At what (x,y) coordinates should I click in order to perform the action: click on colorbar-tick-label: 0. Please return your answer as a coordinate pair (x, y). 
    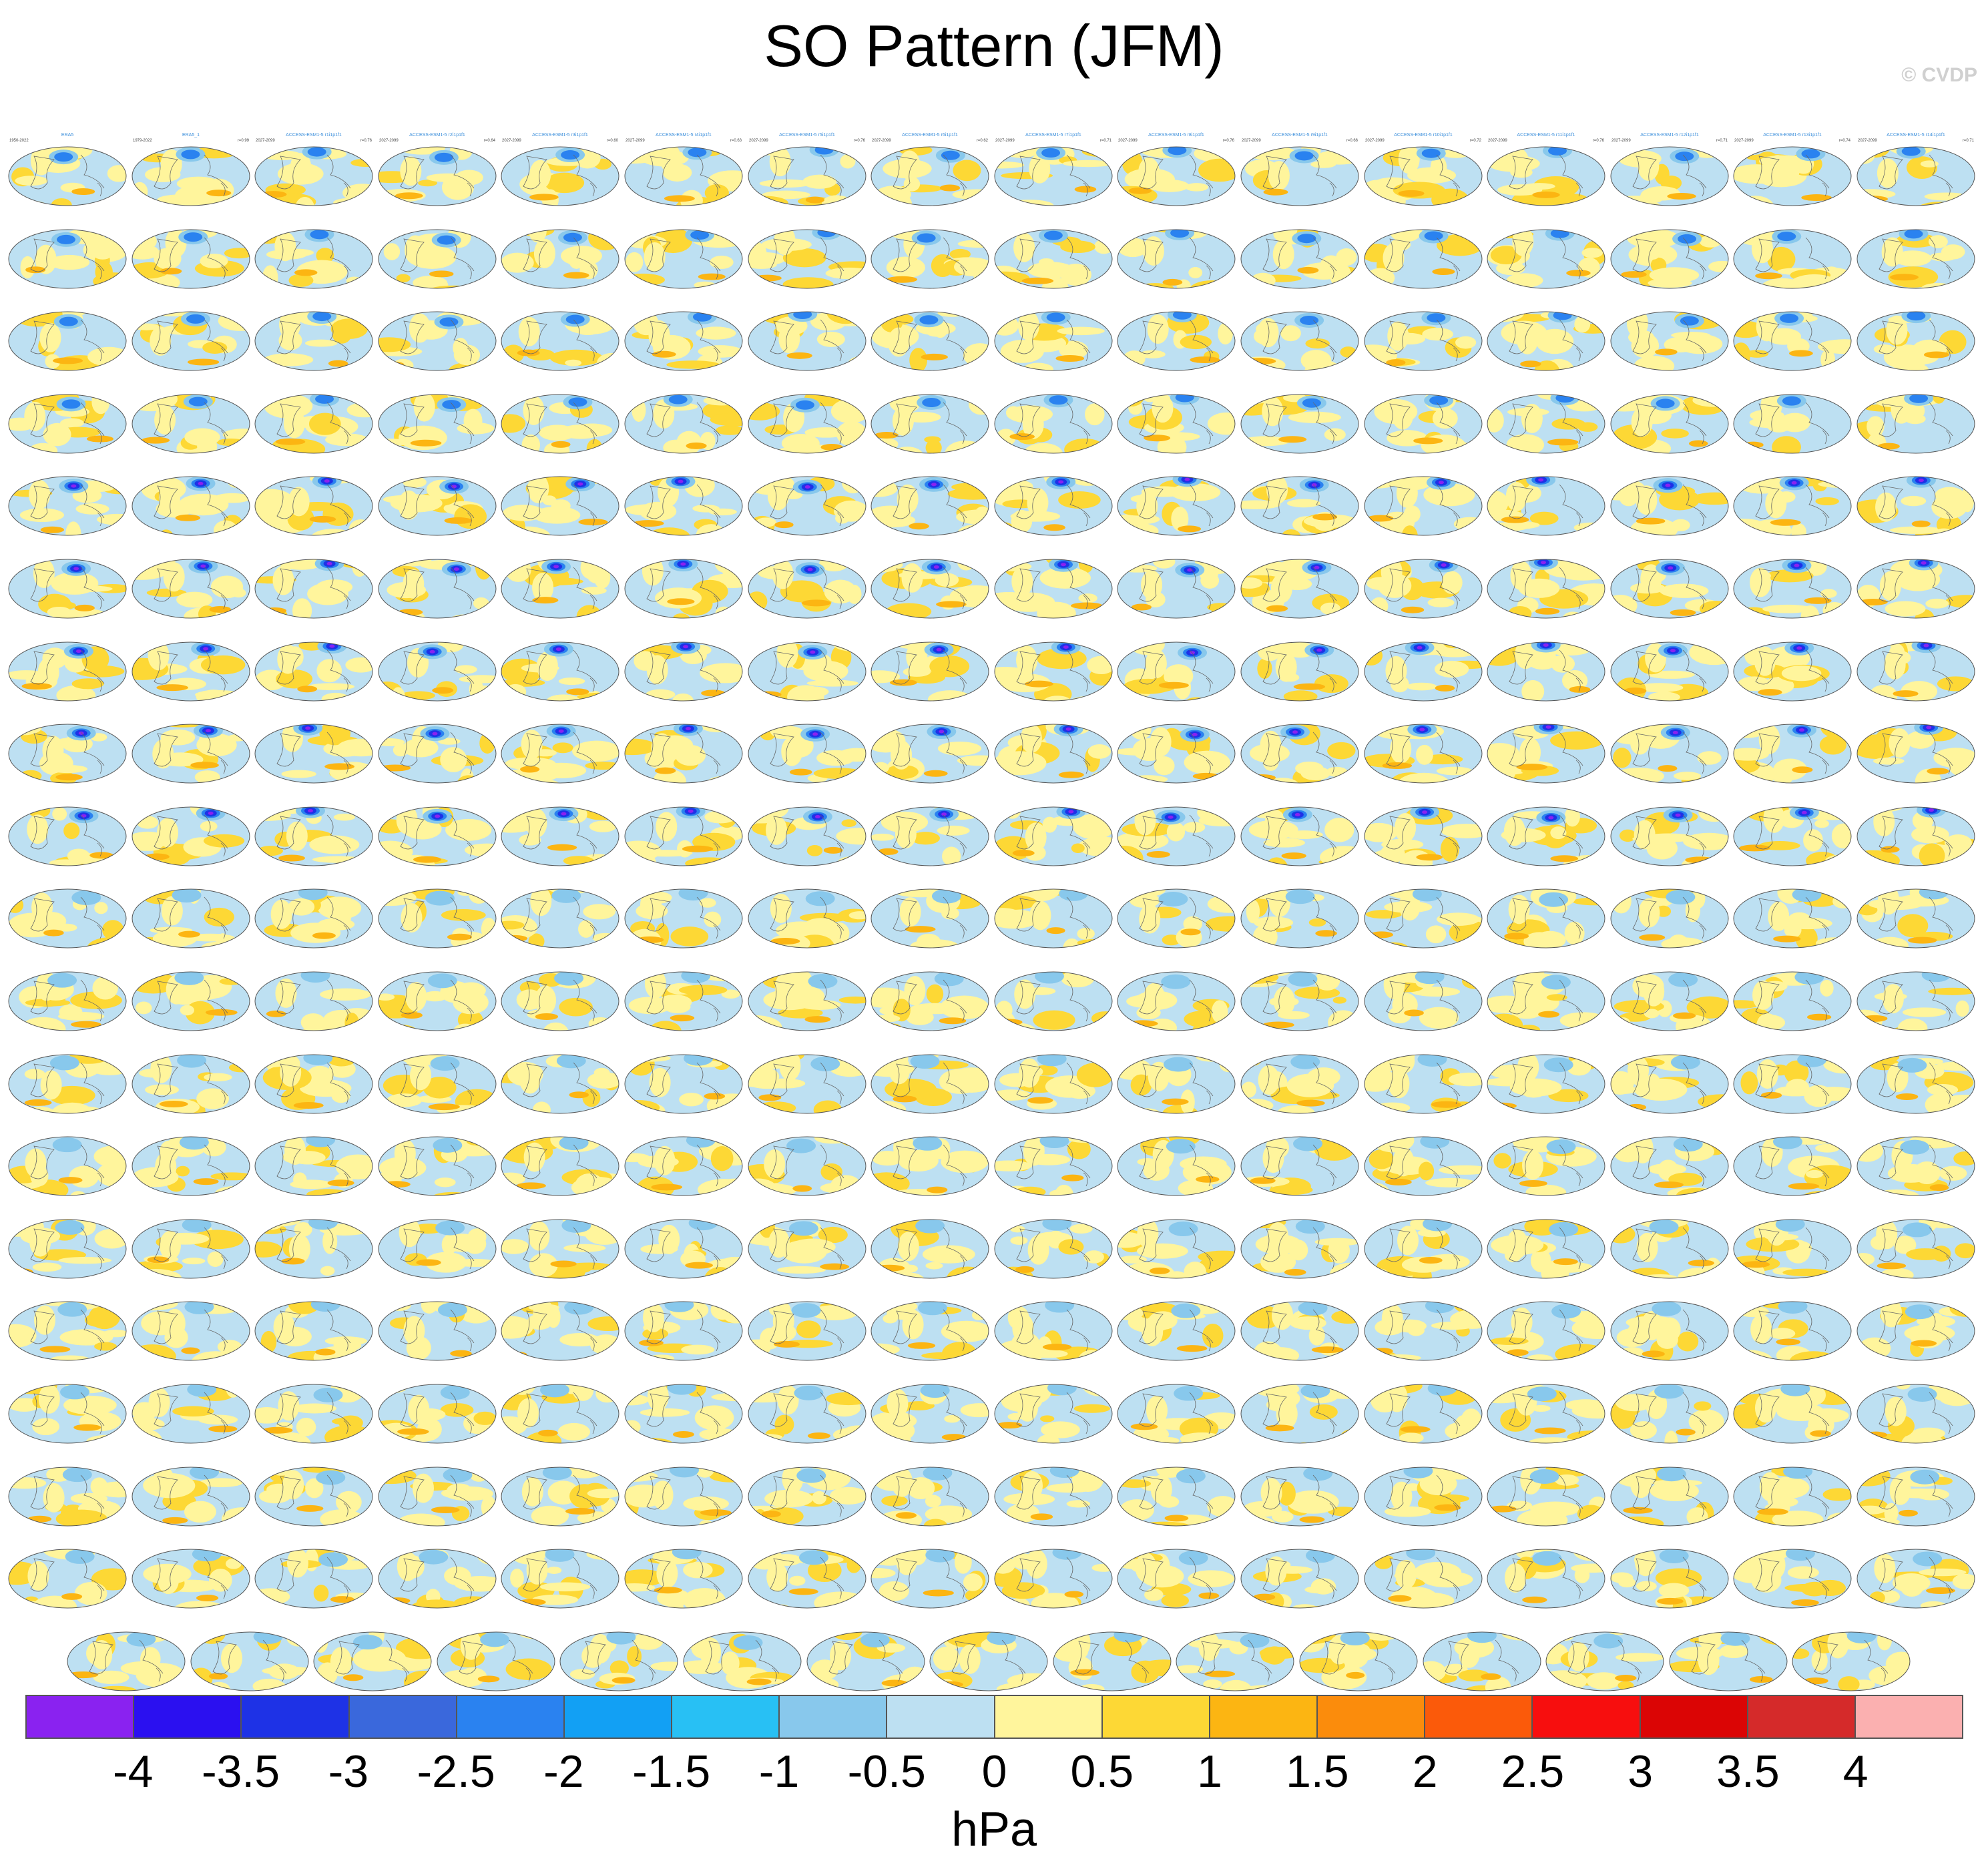
    Looking at the image, I should click on (994, 1771).